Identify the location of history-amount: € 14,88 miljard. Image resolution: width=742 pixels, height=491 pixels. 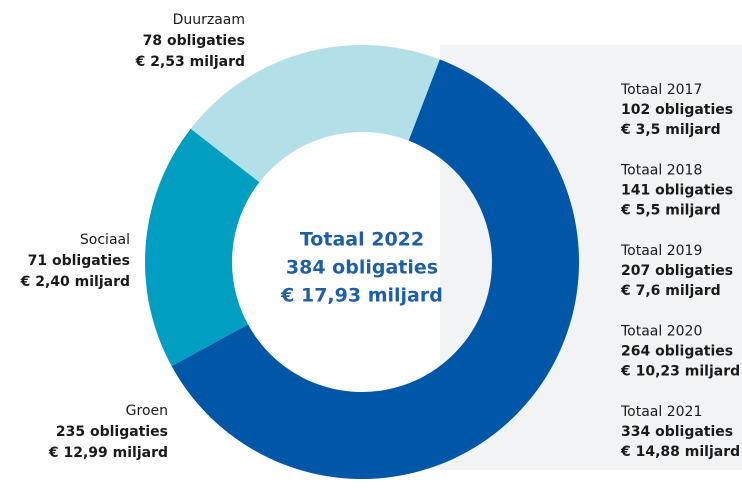
(680, 452).